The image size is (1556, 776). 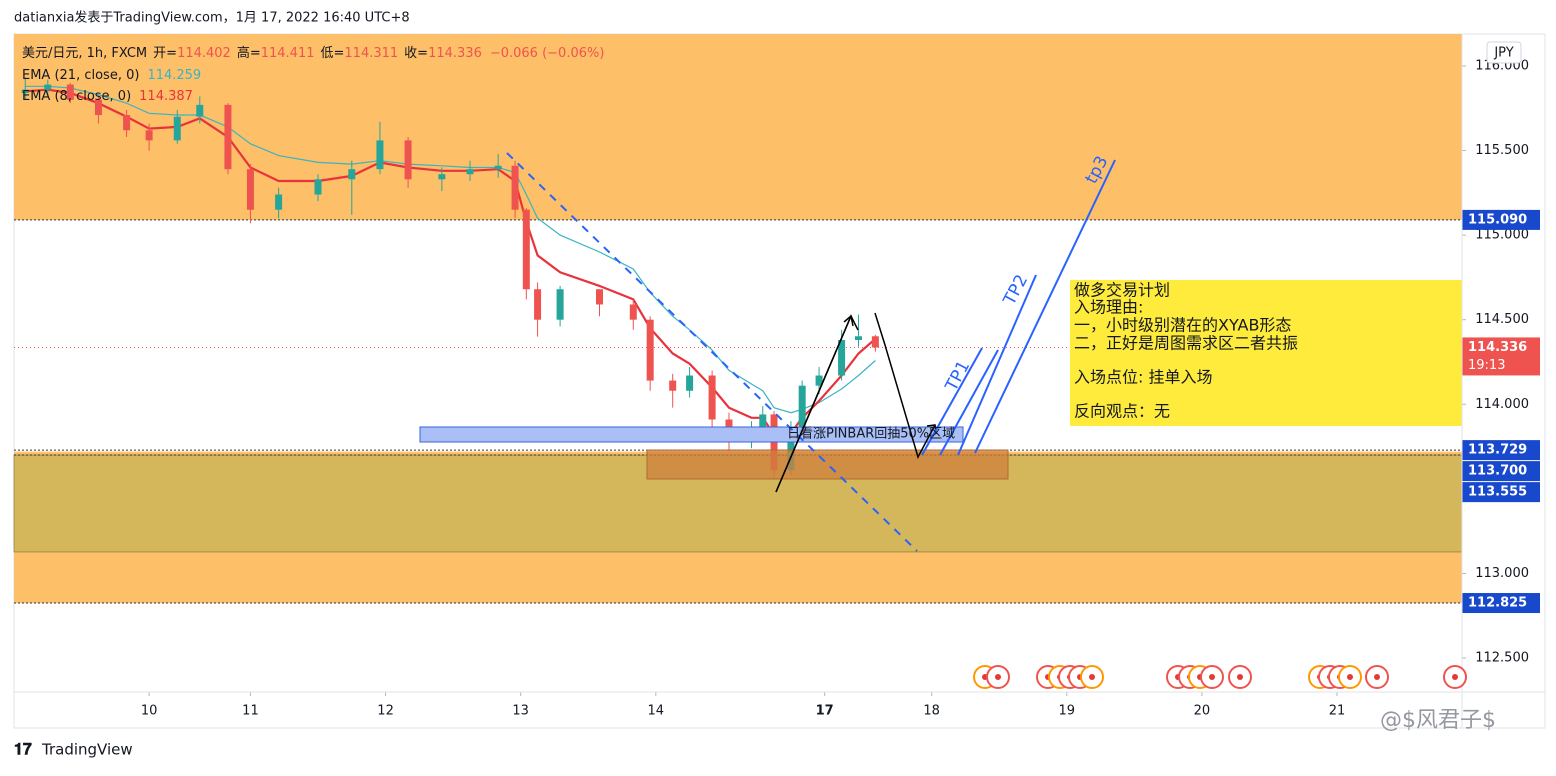 What do you see at coordinates (825, 711) in the screenshot?
I see `x-tick-label: 17` at bounding box center [825, 711].